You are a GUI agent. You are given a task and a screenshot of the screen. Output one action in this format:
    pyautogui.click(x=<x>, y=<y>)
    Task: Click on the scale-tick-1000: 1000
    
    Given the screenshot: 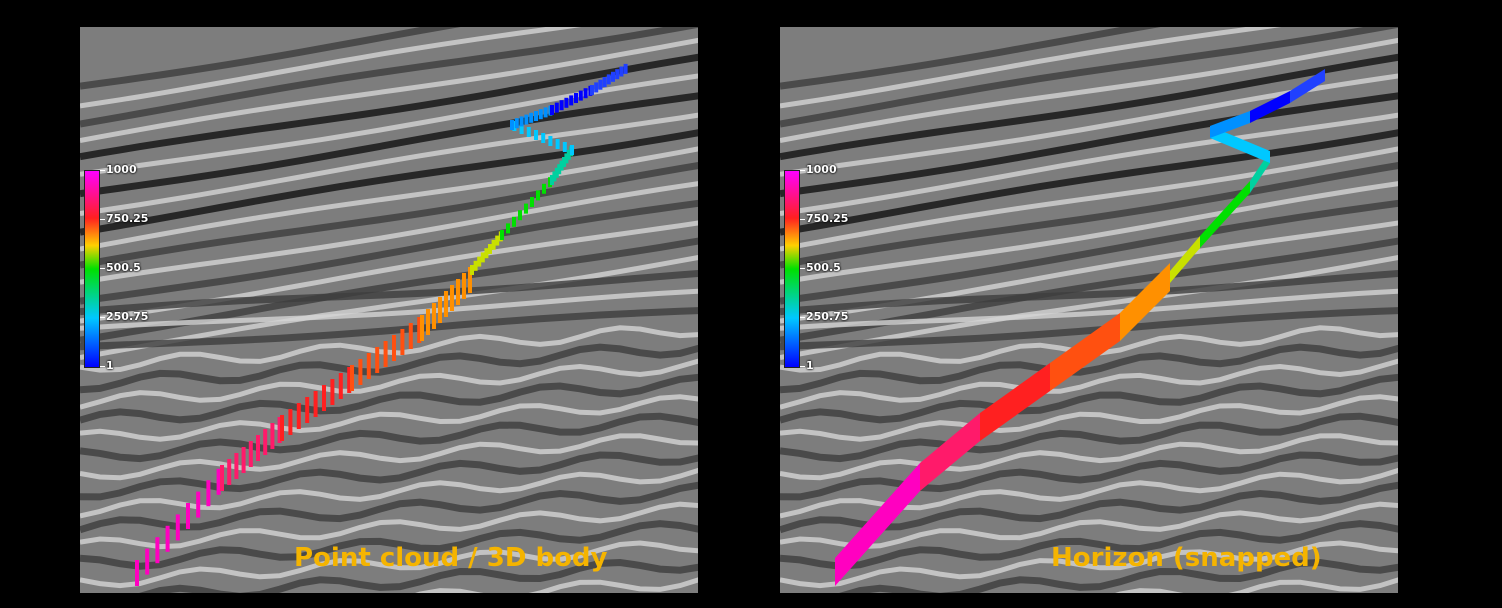 What is the action you would take?
    pyautogui.click(x=118, y=170)
    